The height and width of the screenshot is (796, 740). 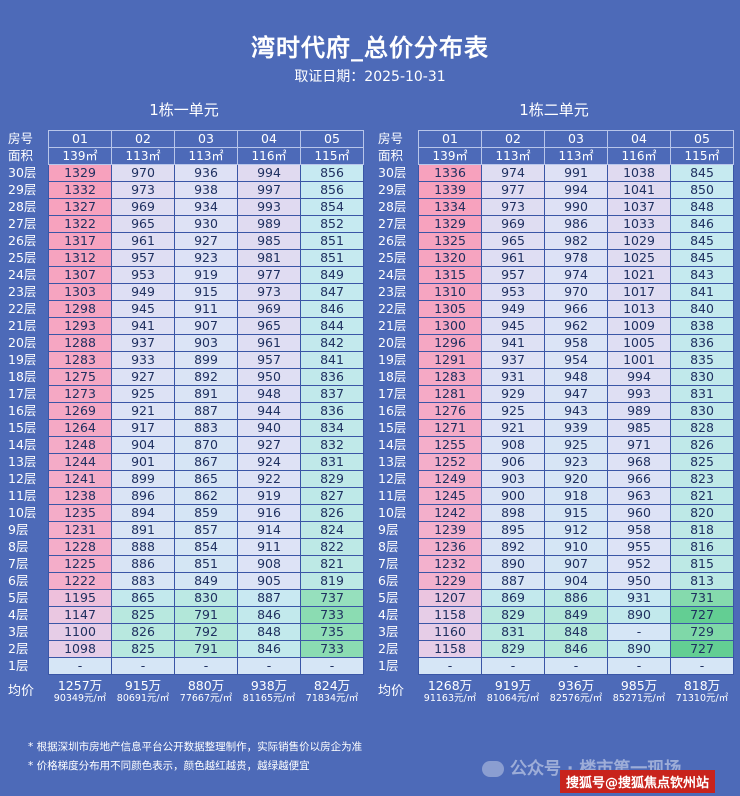 I want to click on price-cell: 943, so click(x=576, y=411).